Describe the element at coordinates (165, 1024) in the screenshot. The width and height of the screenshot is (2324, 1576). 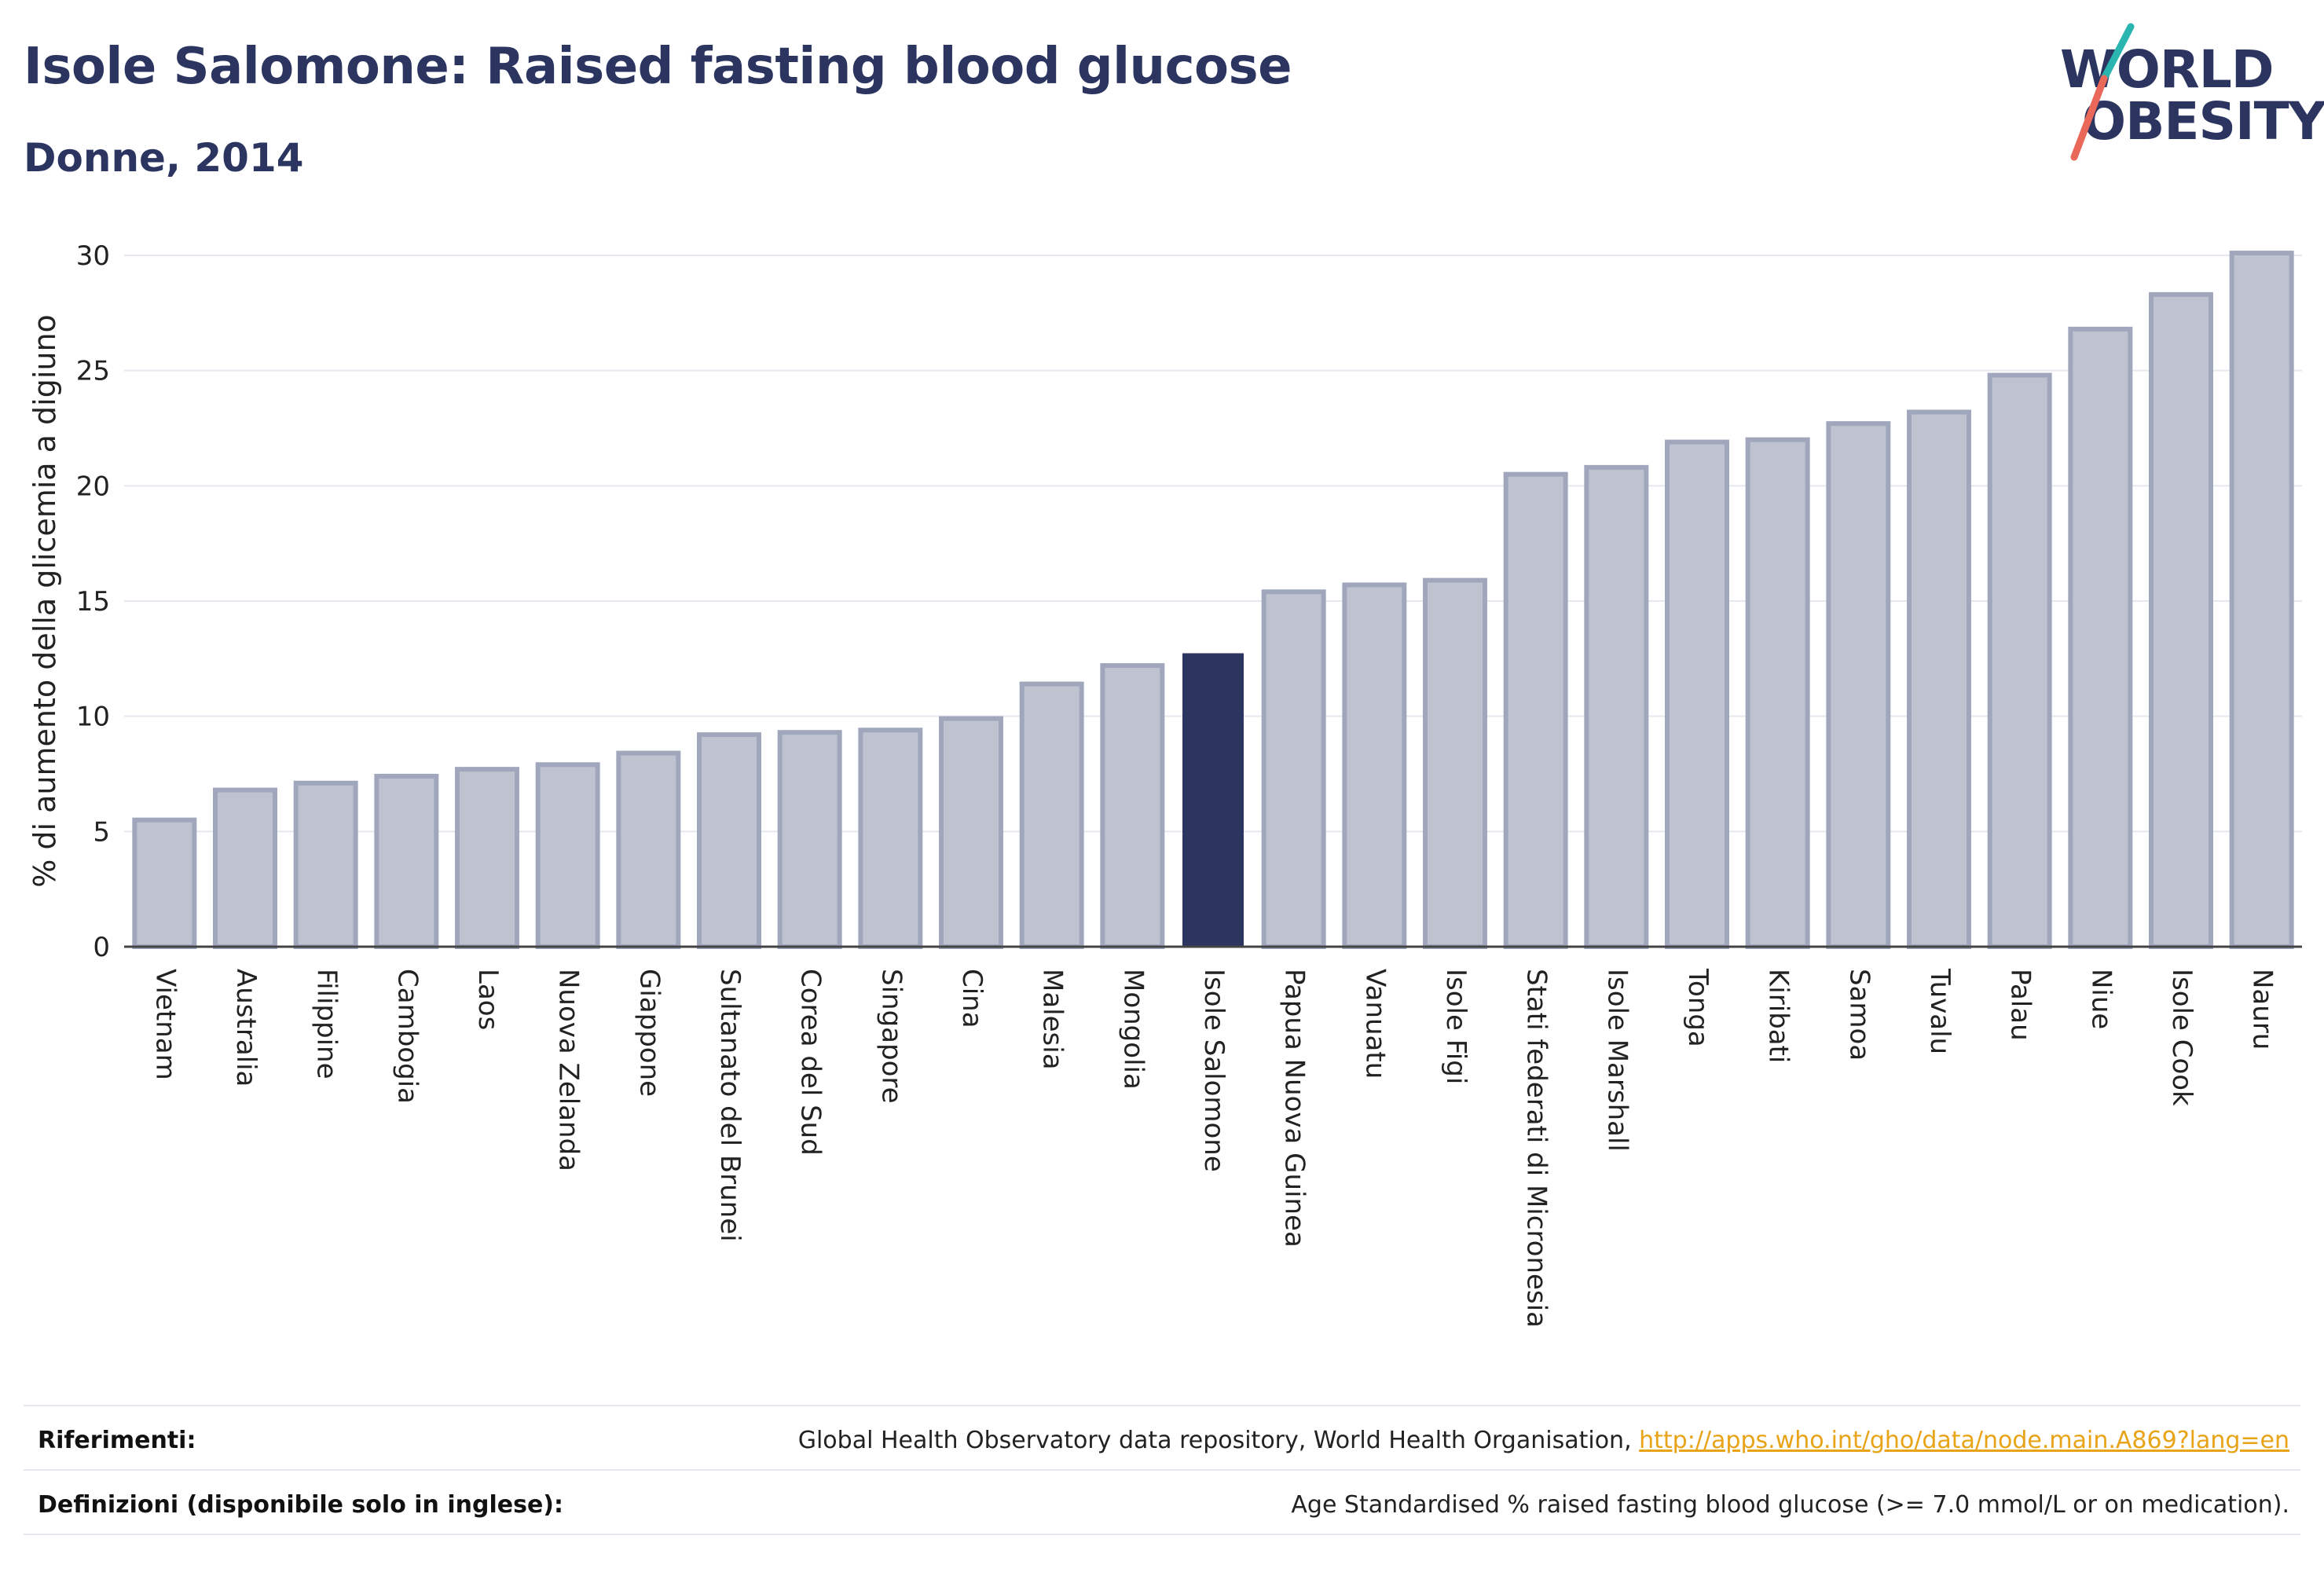
I see `x-tick-label: Vietnam` at that location.